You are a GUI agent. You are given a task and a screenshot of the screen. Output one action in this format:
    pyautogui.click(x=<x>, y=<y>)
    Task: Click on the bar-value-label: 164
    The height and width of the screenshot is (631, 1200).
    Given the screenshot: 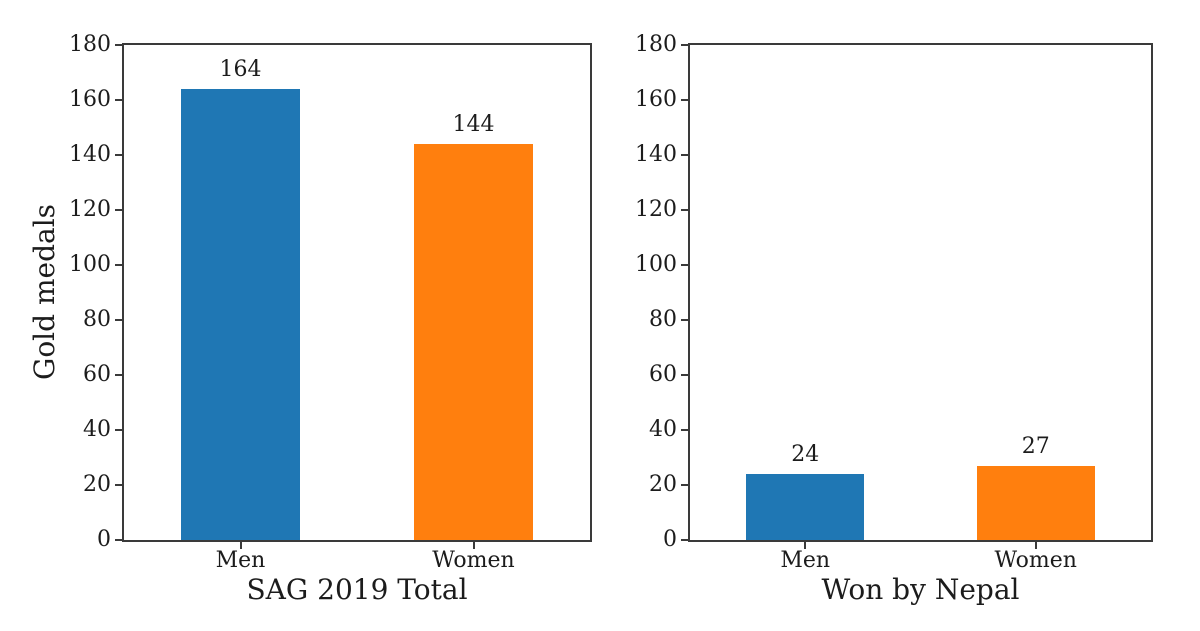 What is the action you would take?
    pyautogui.click(x=240, y=69)
    